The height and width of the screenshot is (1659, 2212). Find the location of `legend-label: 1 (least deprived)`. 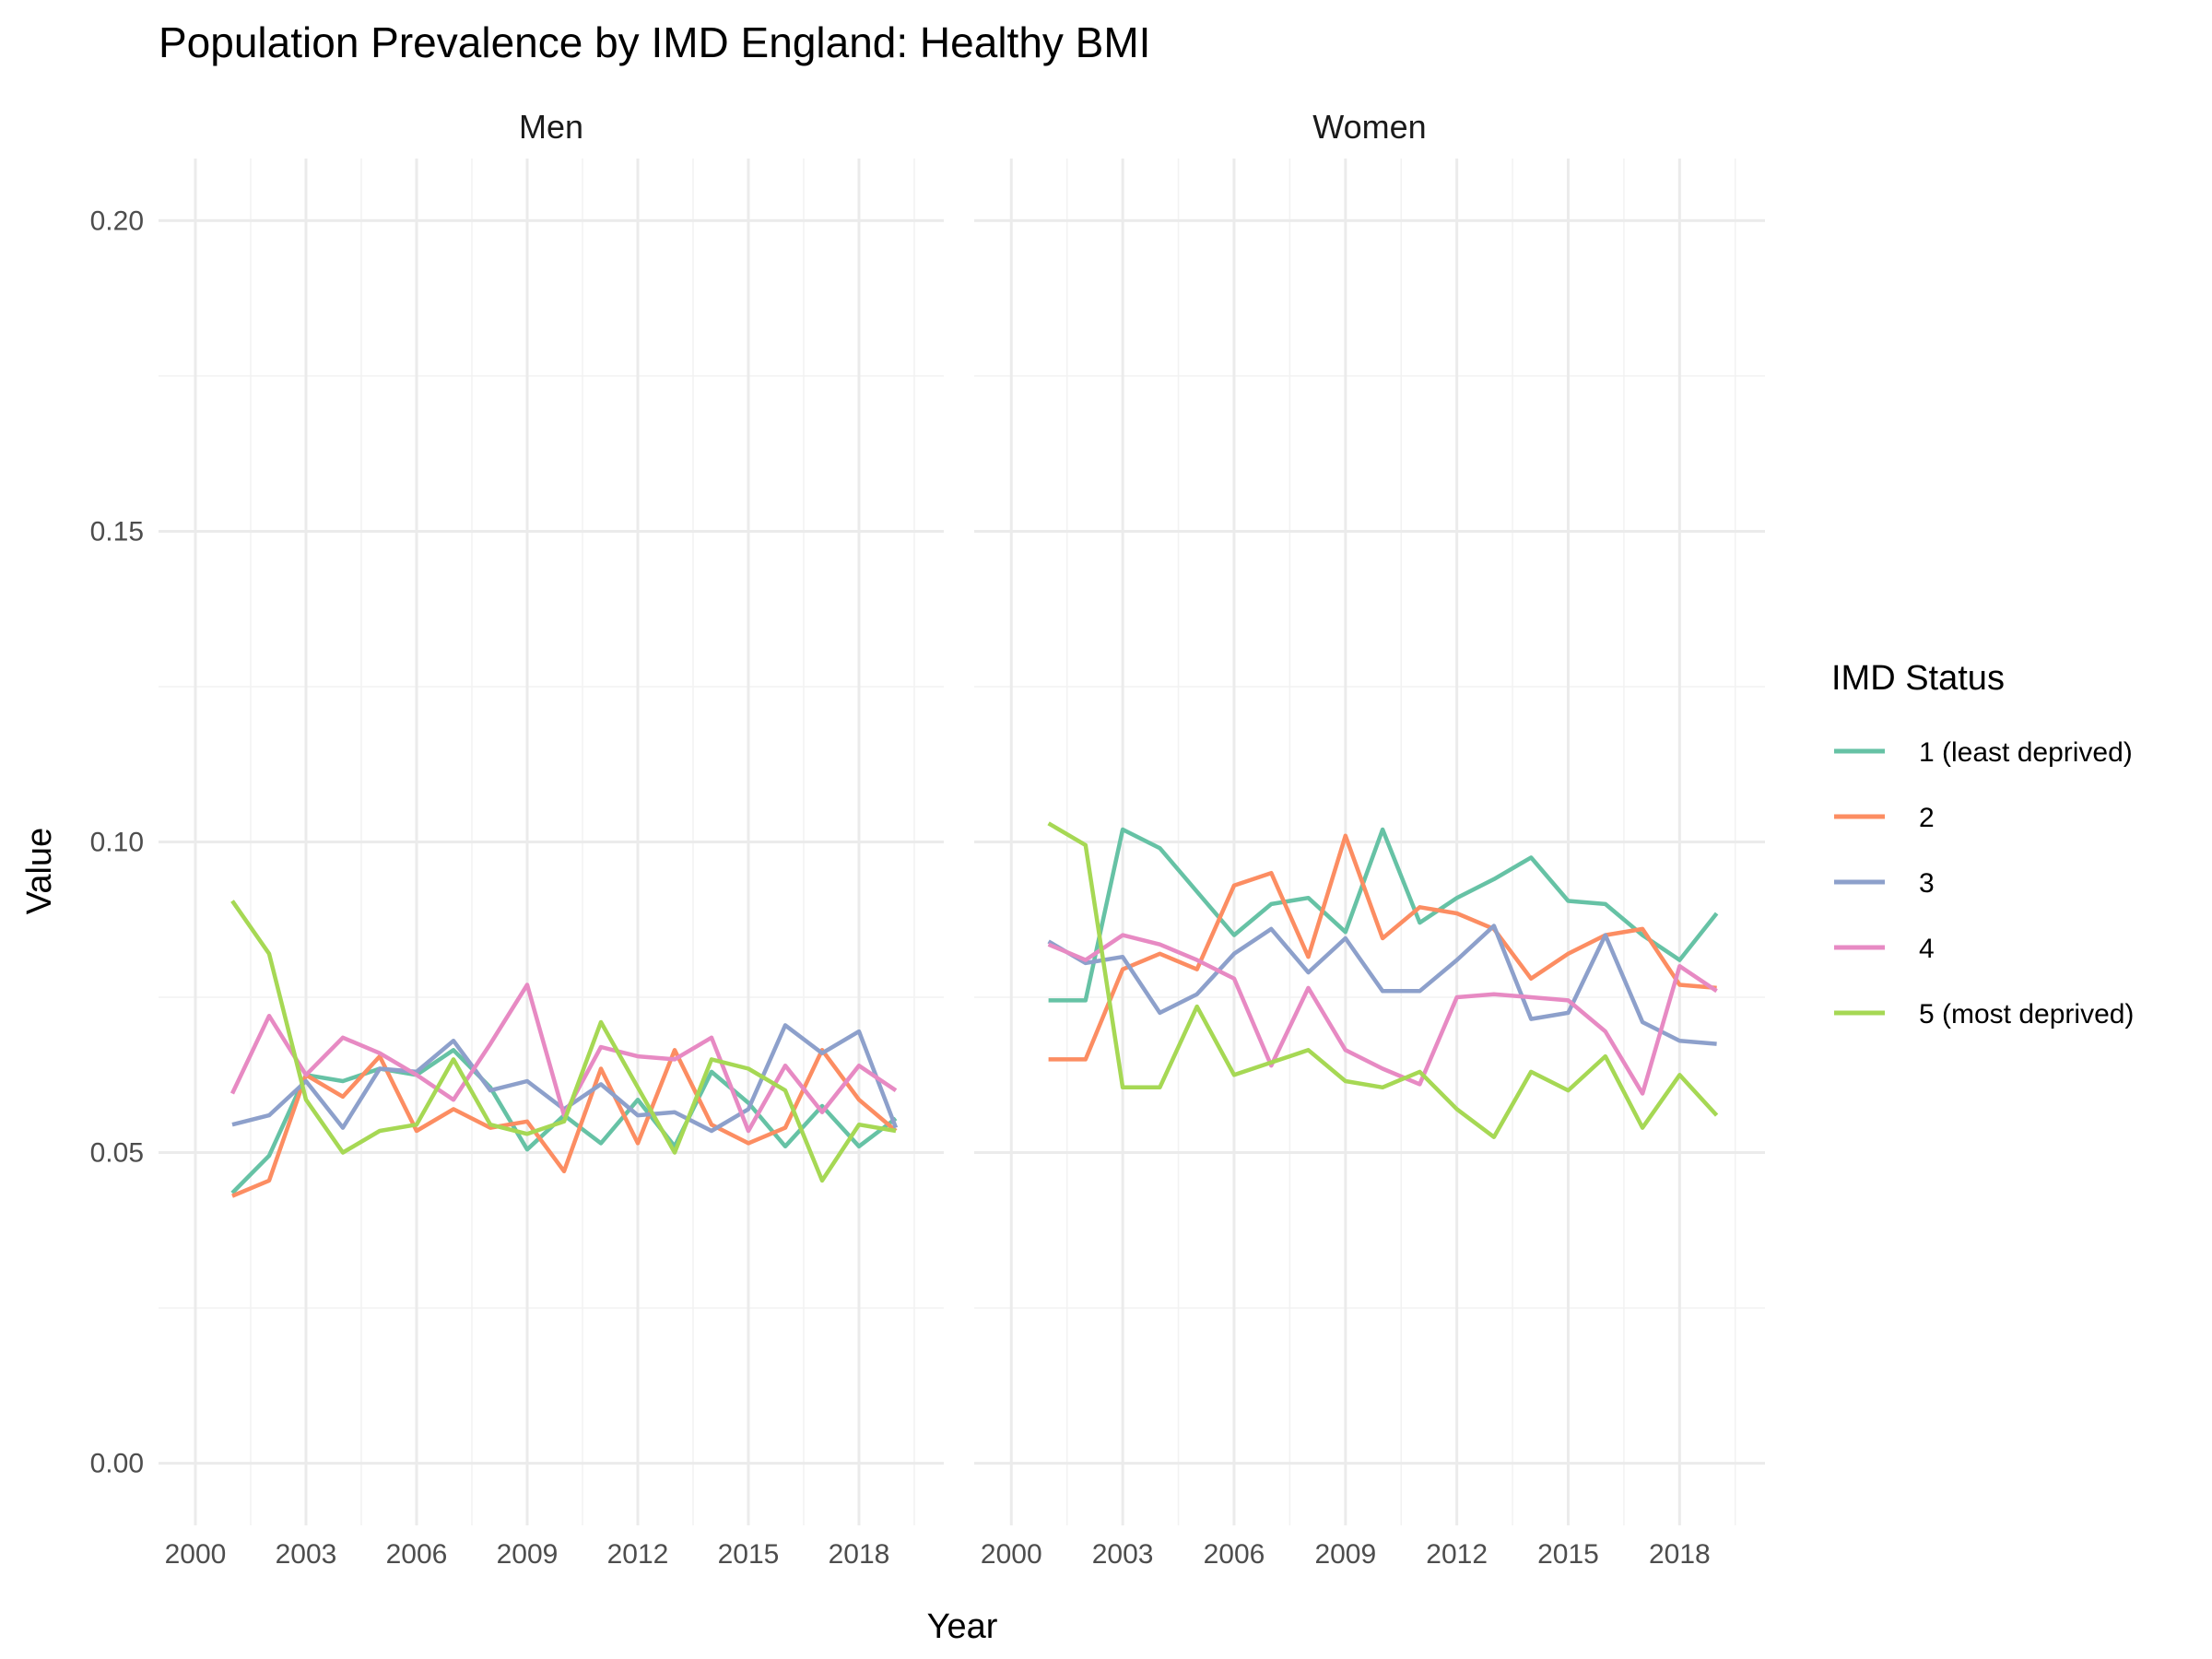

legend-label: 1 (least deprived) is located at coordinates (2026, 752).